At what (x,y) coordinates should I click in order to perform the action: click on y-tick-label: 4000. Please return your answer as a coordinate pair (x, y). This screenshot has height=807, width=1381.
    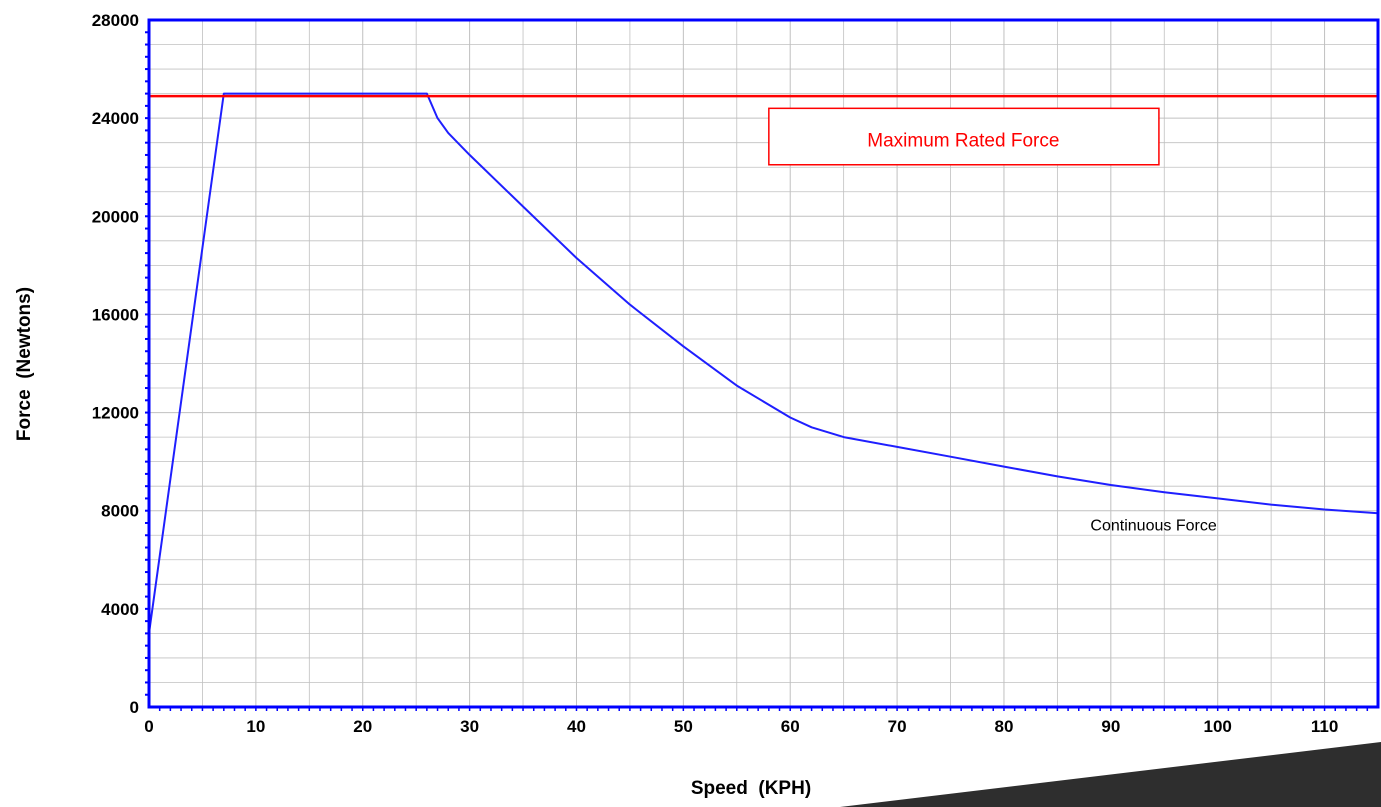
    Looking at the image, I should click on (120, 609).